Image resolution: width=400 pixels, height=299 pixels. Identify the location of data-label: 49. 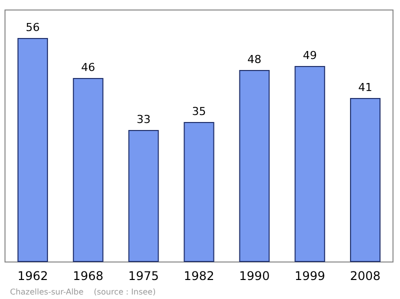
(309, 55).